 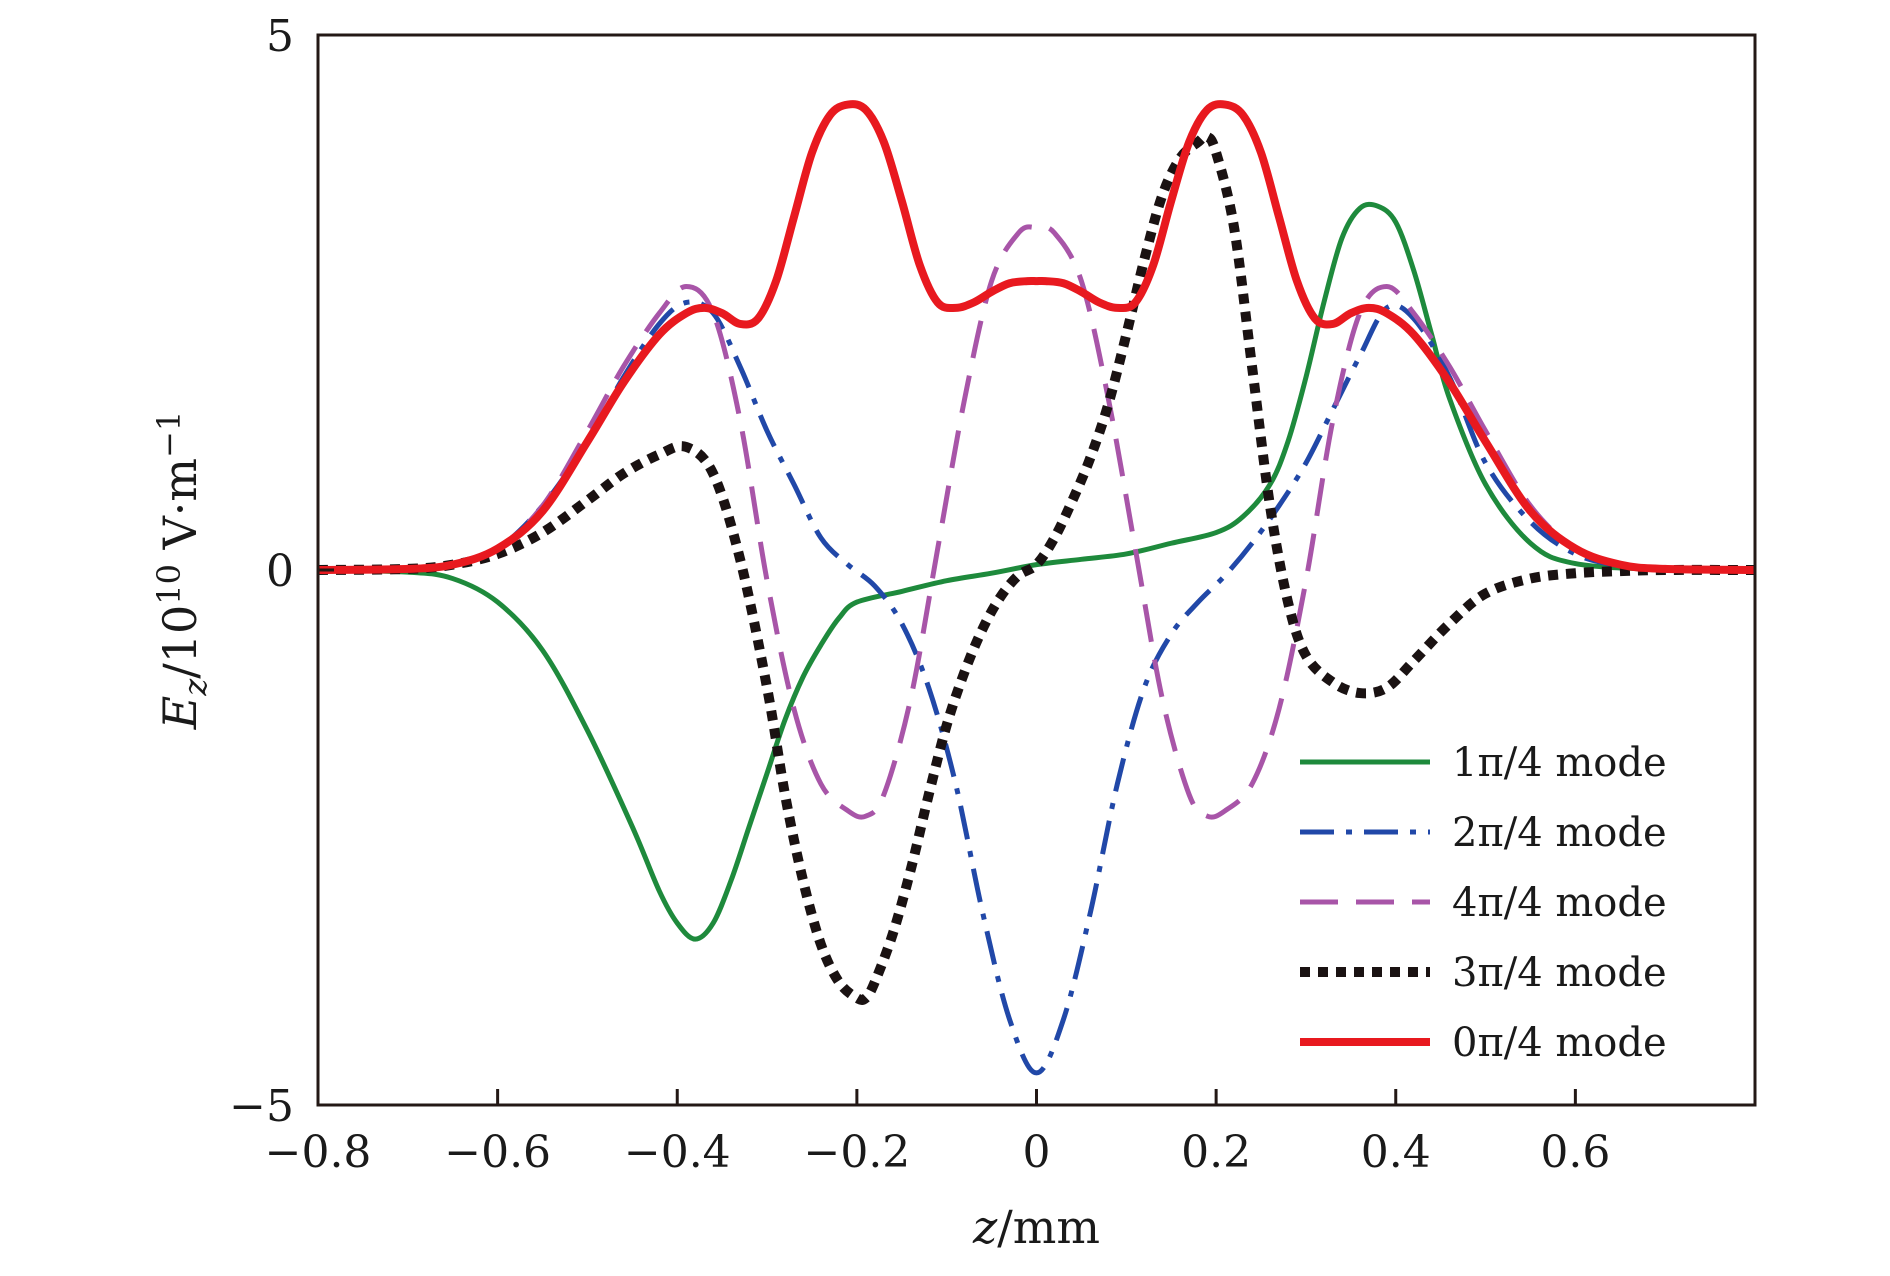 What do you see at coordinates (318, 1152) in the screenshot?
I see `x-tick-label: −0.8` at bounding box center [318, 1152].